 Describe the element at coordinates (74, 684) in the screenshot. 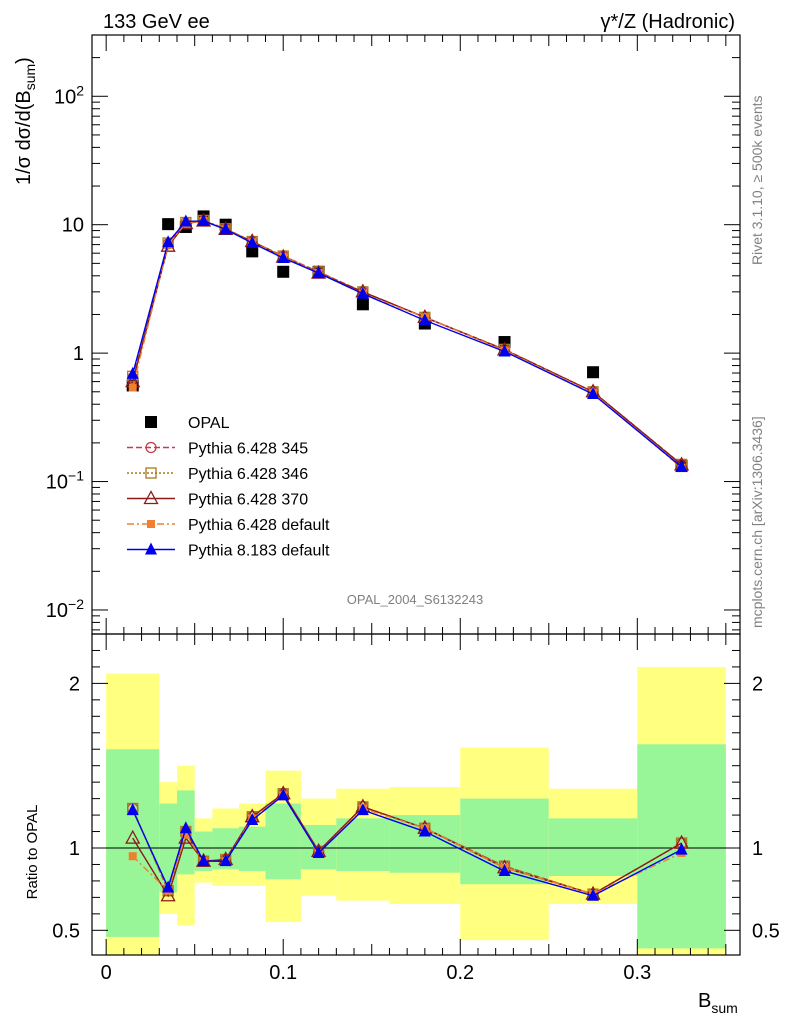

I see `ratio-ytick-label-left-2: 2` at that location.